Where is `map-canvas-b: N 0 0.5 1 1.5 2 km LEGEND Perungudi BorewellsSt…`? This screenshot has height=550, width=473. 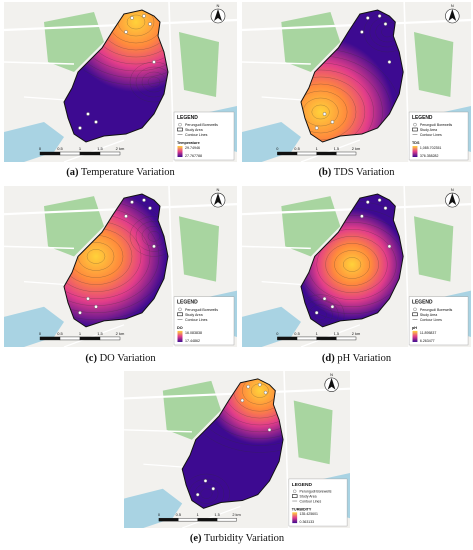
map-canvas-b: N 0 0.5 1 1.5 2 km LEGEND Perungudi BorewellsSt… is located at coordinates (356, 82).